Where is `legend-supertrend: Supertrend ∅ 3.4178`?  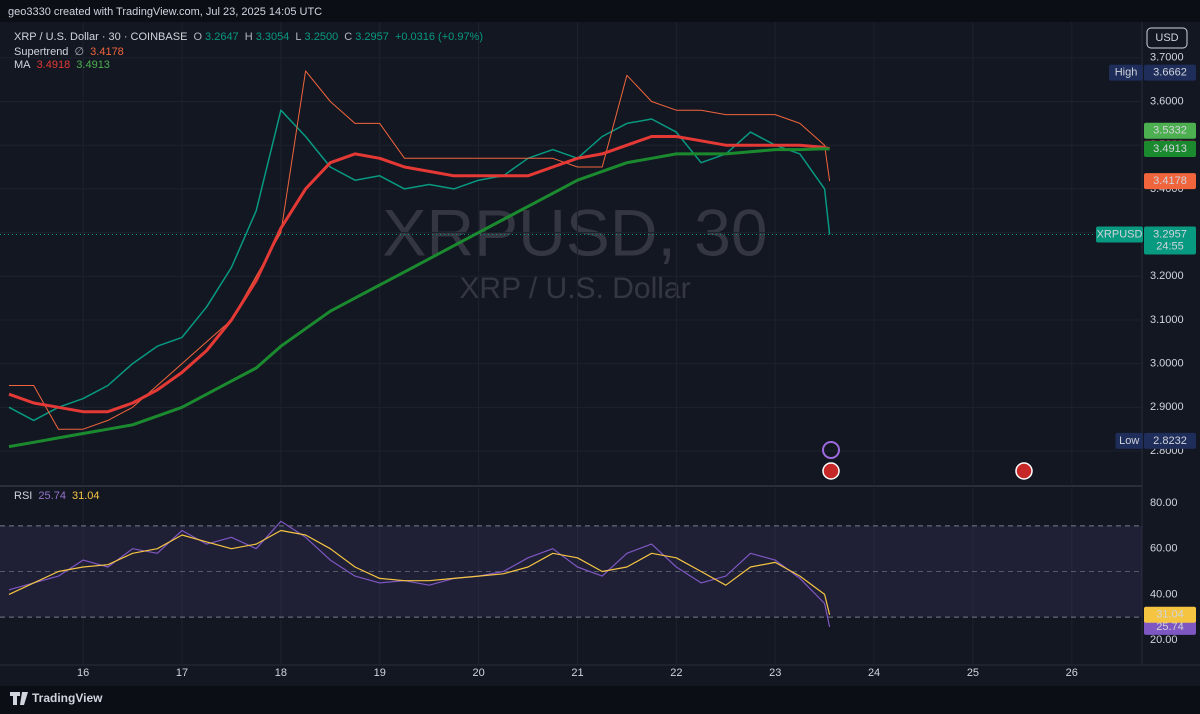
legend-supertrend: Supertrend ∅ 3.4178 is located at coordinates (70, 51).